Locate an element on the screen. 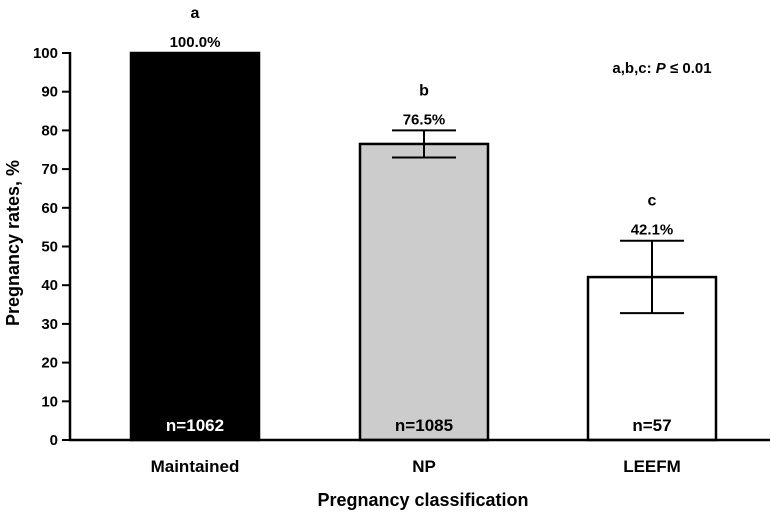  significance-letter: c is located at coordinates (652, 201).